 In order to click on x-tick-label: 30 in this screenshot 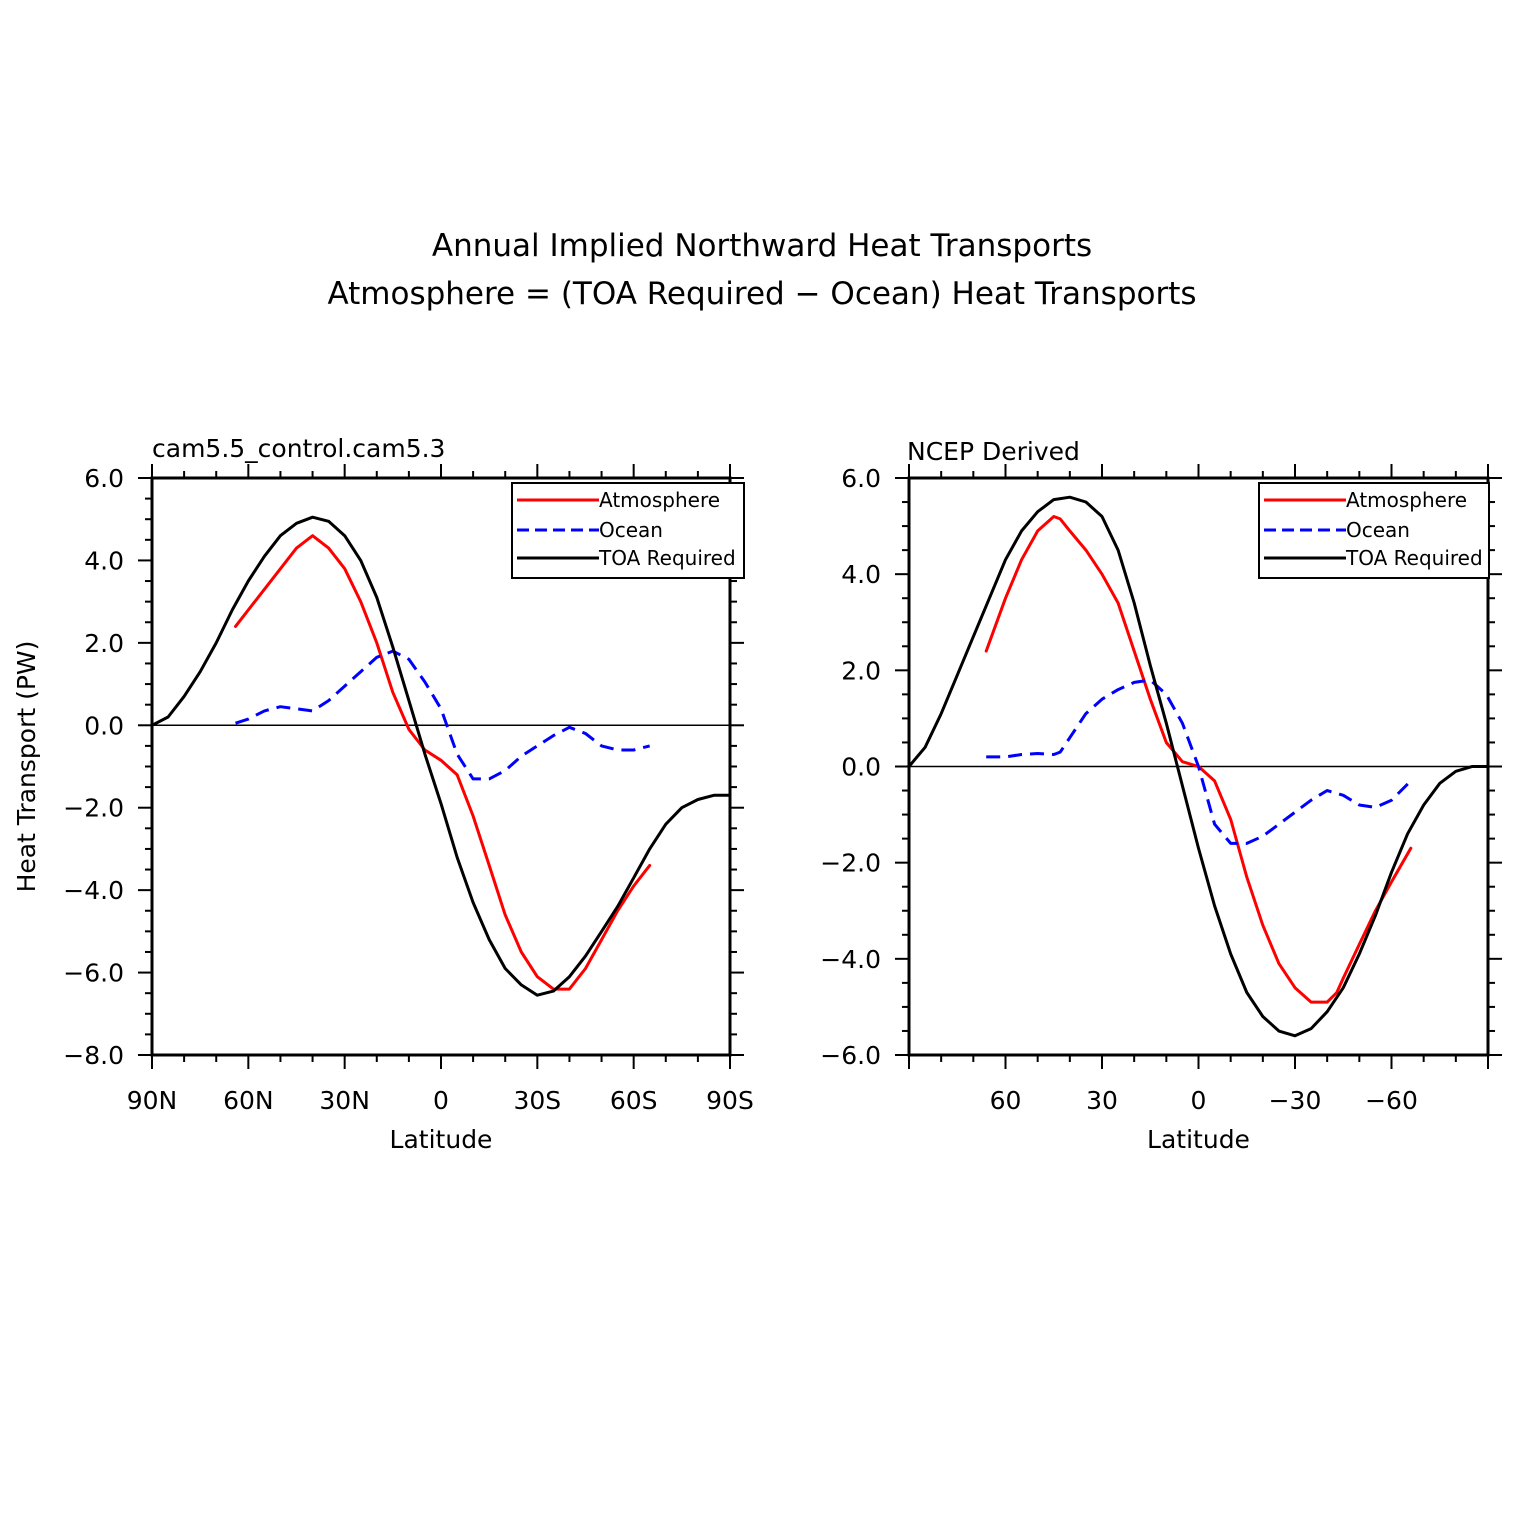, I will do `click(1102, 1100)`.